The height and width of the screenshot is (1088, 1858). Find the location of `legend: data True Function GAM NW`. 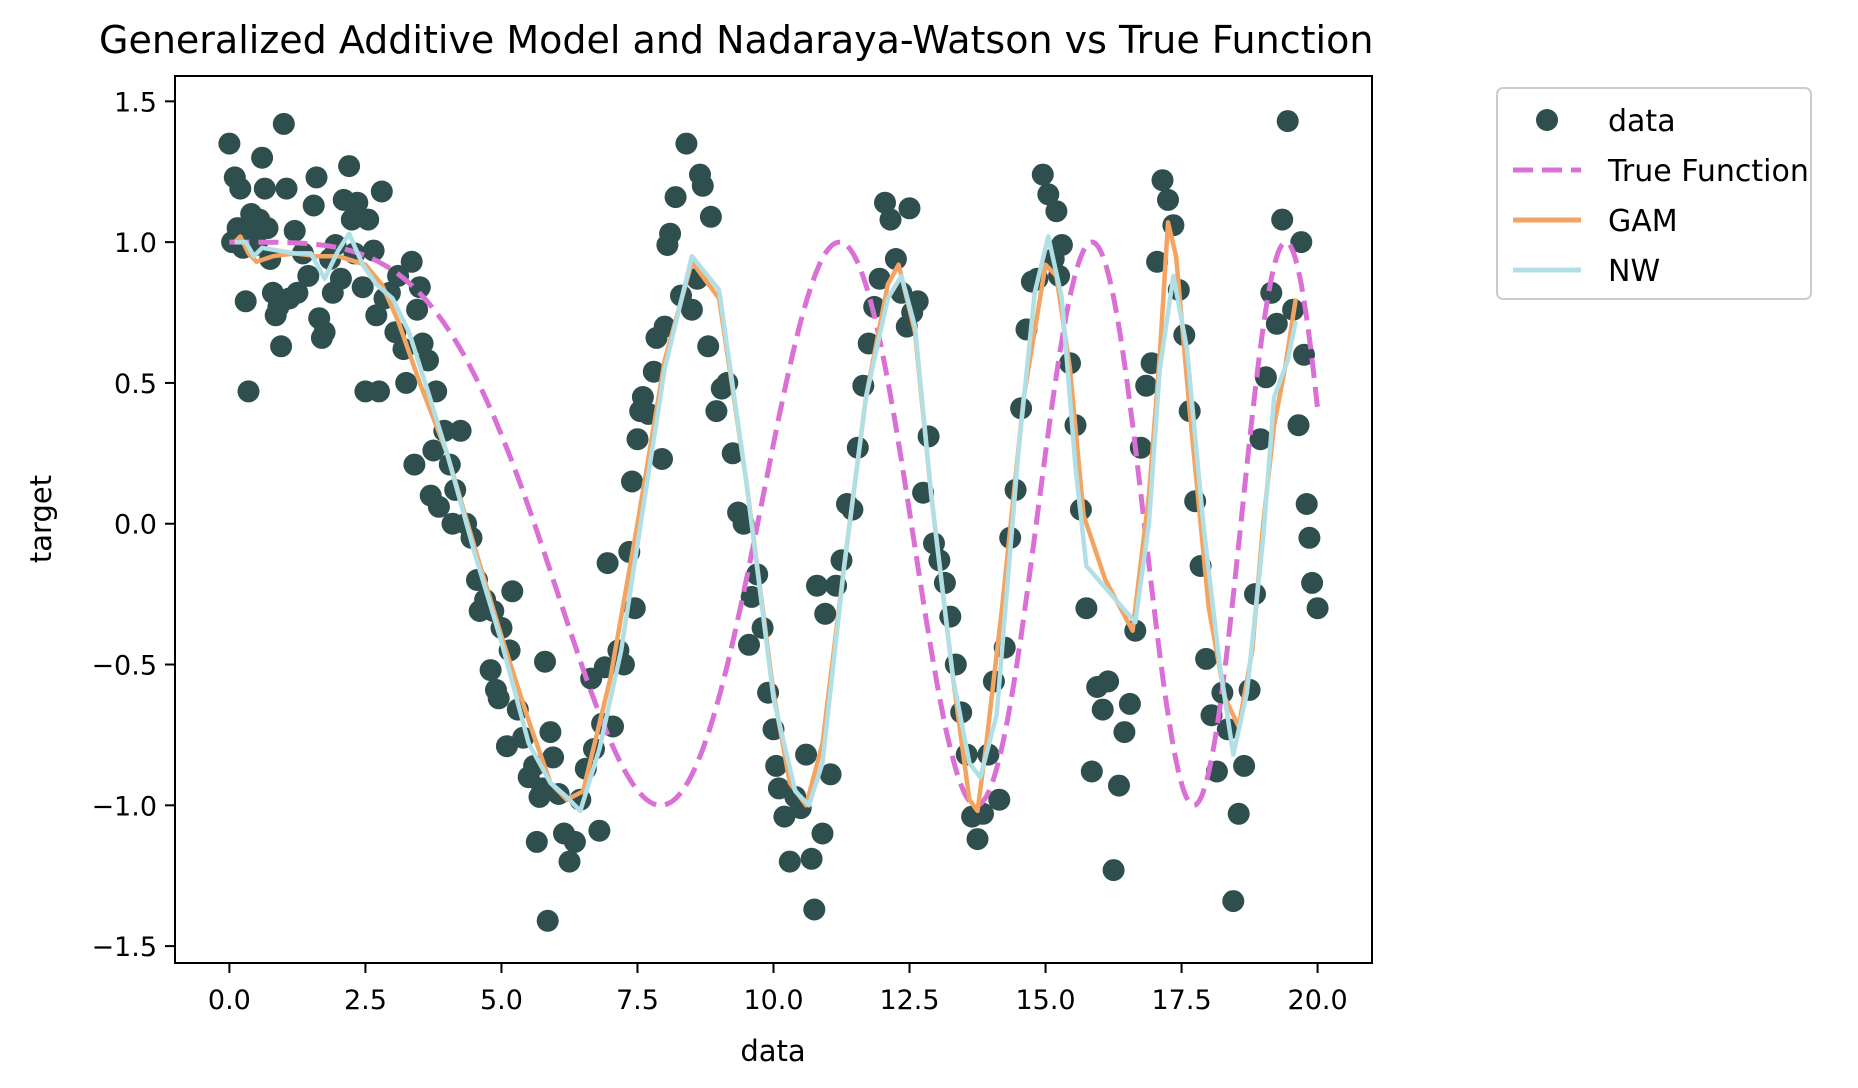

legend: data True Function GAM NW is located at coordinates (1654, 193).